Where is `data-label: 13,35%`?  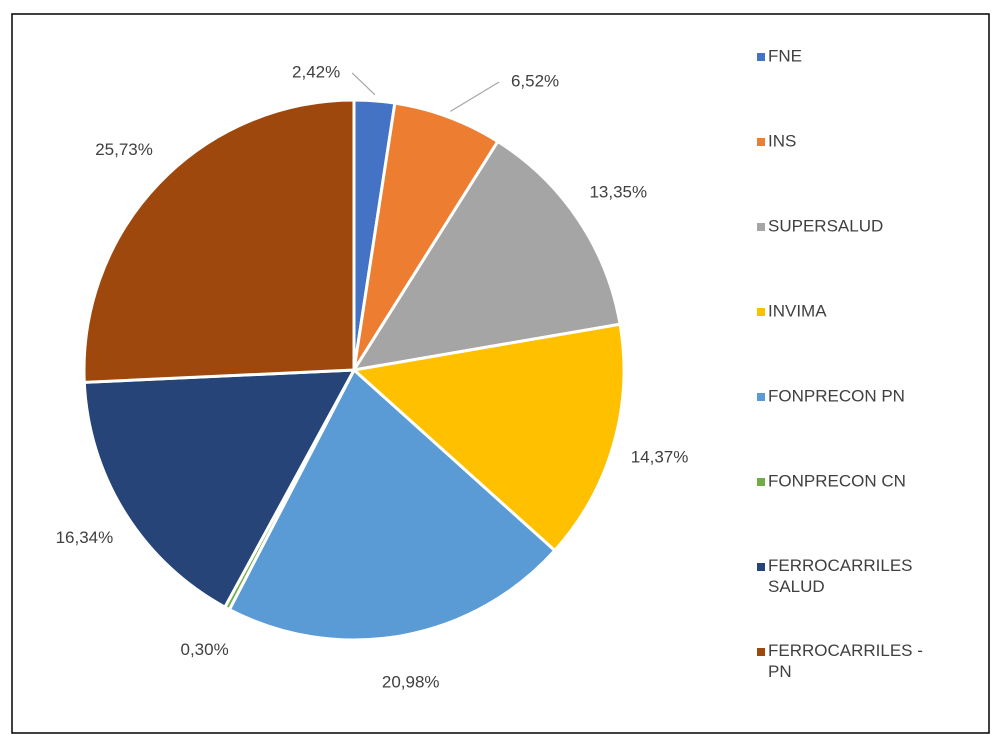 data-label: 13,35% is located at coordinates (618, 192).